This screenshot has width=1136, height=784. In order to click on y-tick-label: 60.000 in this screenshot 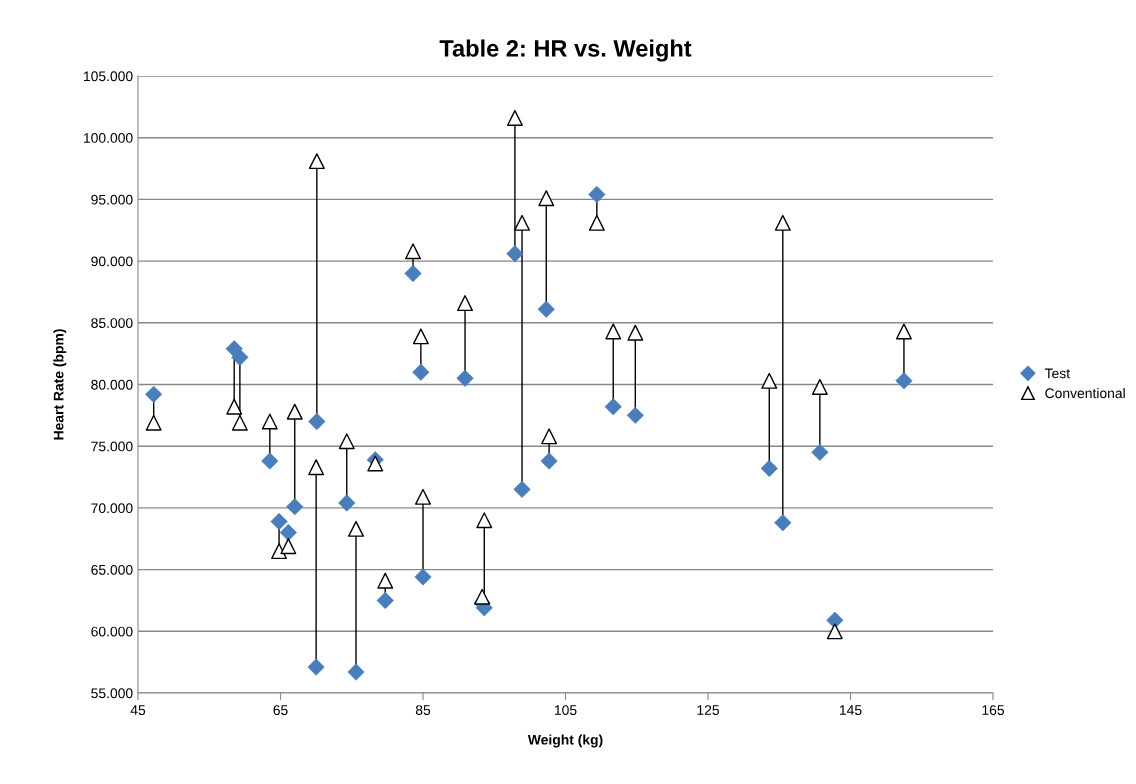, I will do `click(112, 631)`.